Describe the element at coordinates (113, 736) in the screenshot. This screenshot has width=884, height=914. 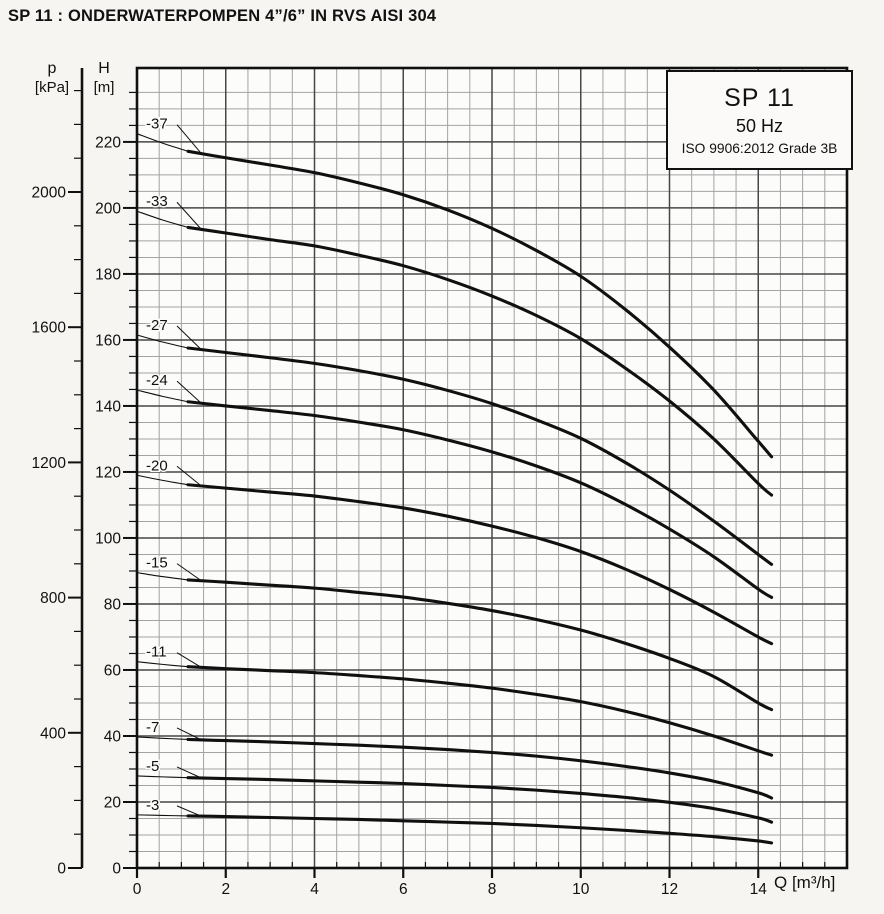
I see `head-axis-tick-label: 40` at that location.